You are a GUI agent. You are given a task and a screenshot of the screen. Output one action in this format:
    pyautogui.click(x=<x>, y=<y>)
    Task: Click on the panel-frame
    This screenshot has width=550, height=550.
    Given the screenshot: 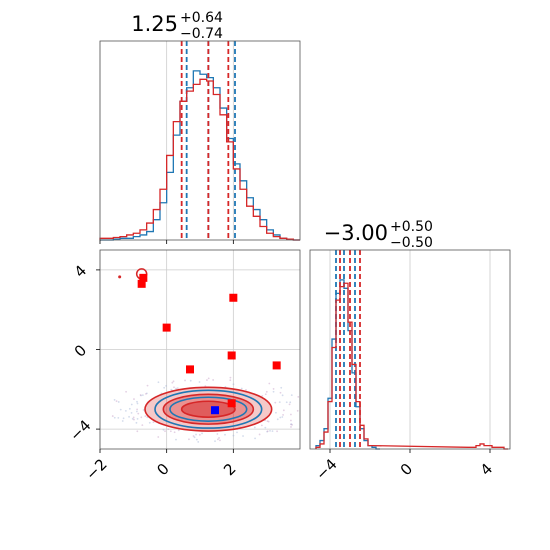 What is the action you would take?
    pyautogui.click(x=200, y=140)
    